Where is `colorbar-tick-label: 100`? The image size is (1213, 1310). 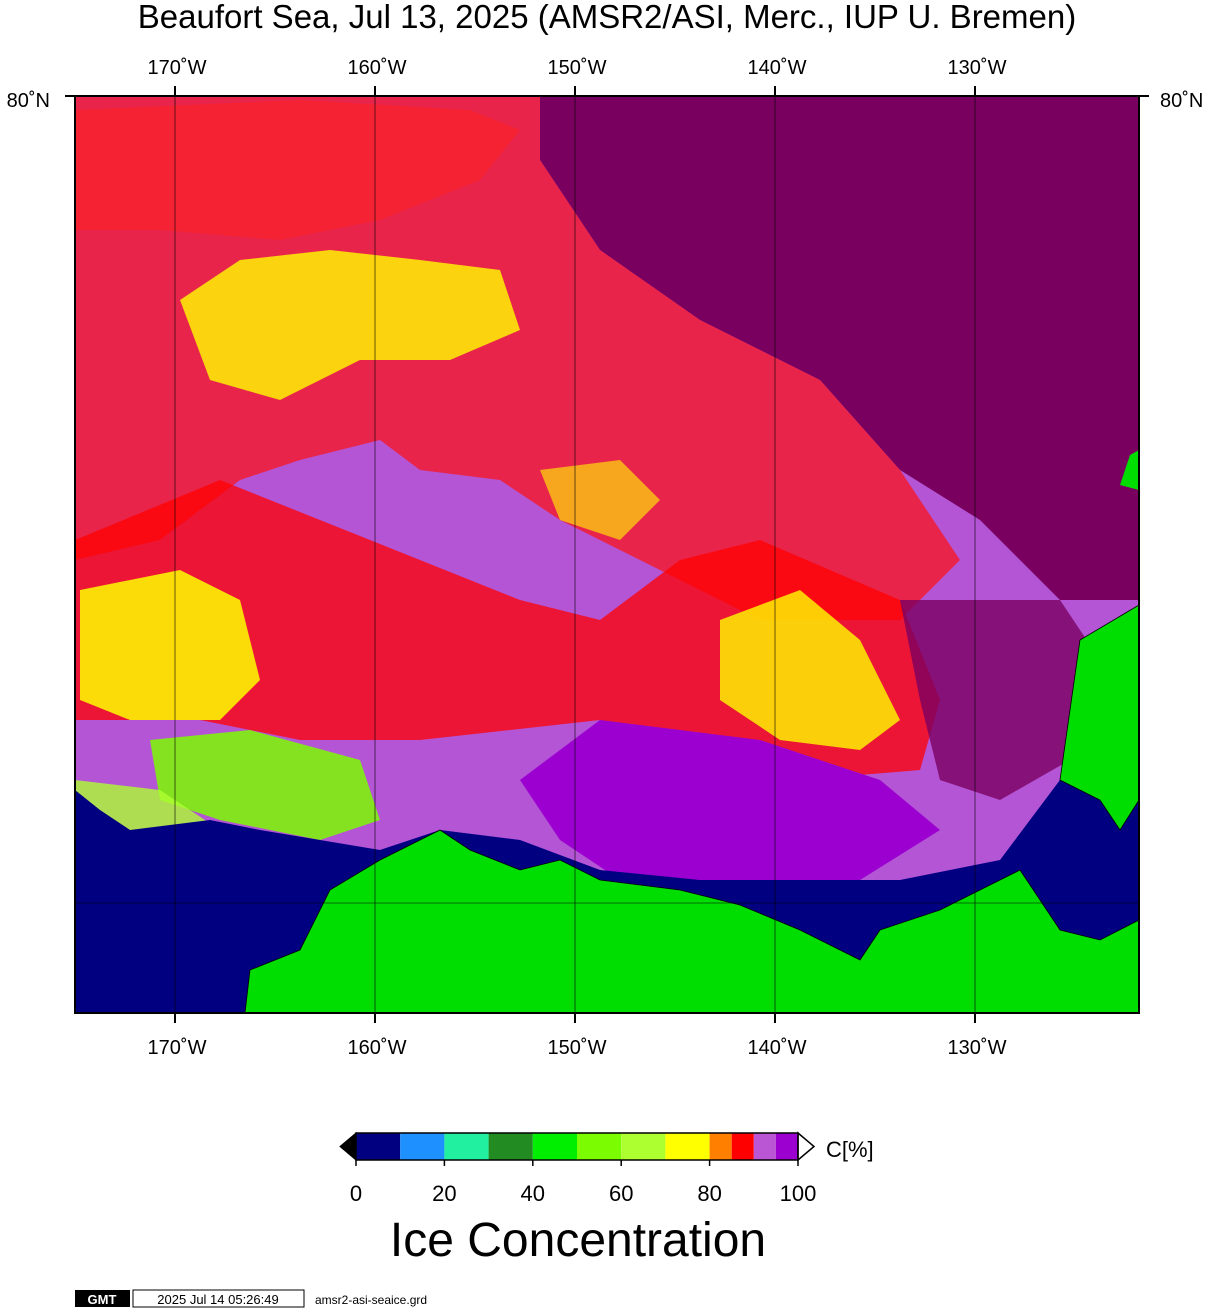
colorbar-tick-label: 100 is located at coordinates (798, 1193).